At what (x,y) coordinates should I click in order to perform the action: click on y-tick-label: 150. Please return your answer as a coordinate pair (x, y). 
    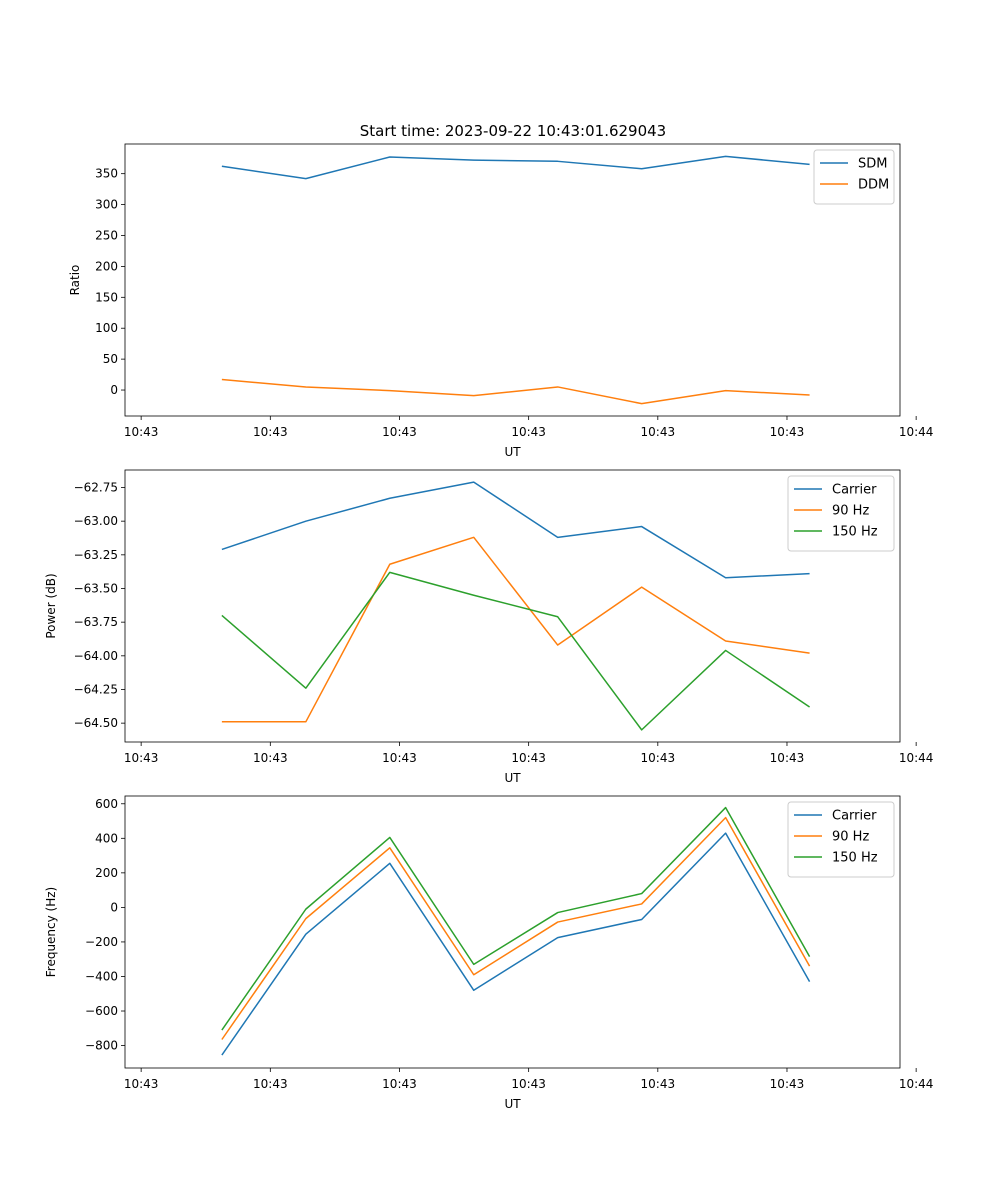
    Looking at the image, I should click on (106, 297).